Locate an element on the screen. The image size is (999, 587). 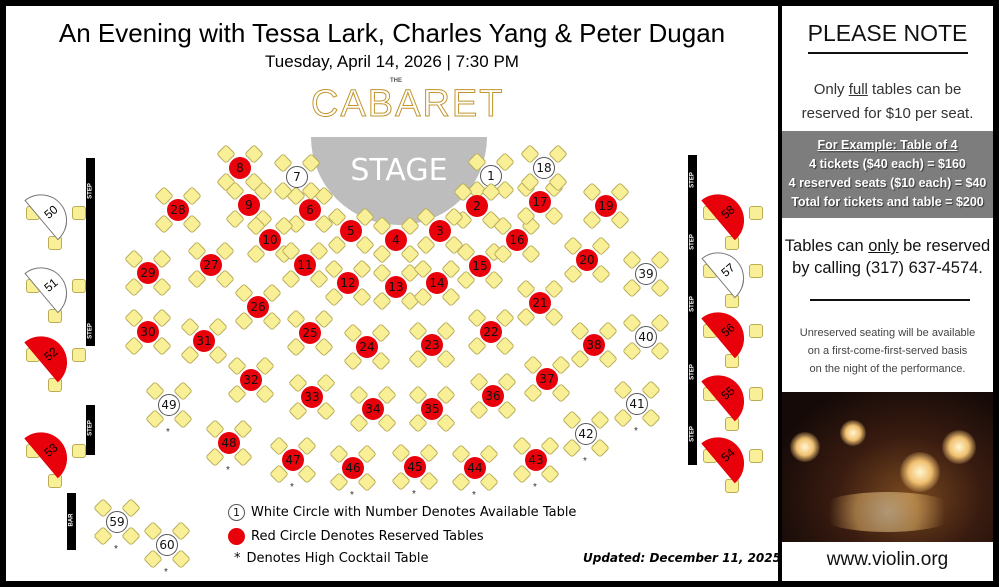
table-28: 28 is located at coordinates (178, 210).